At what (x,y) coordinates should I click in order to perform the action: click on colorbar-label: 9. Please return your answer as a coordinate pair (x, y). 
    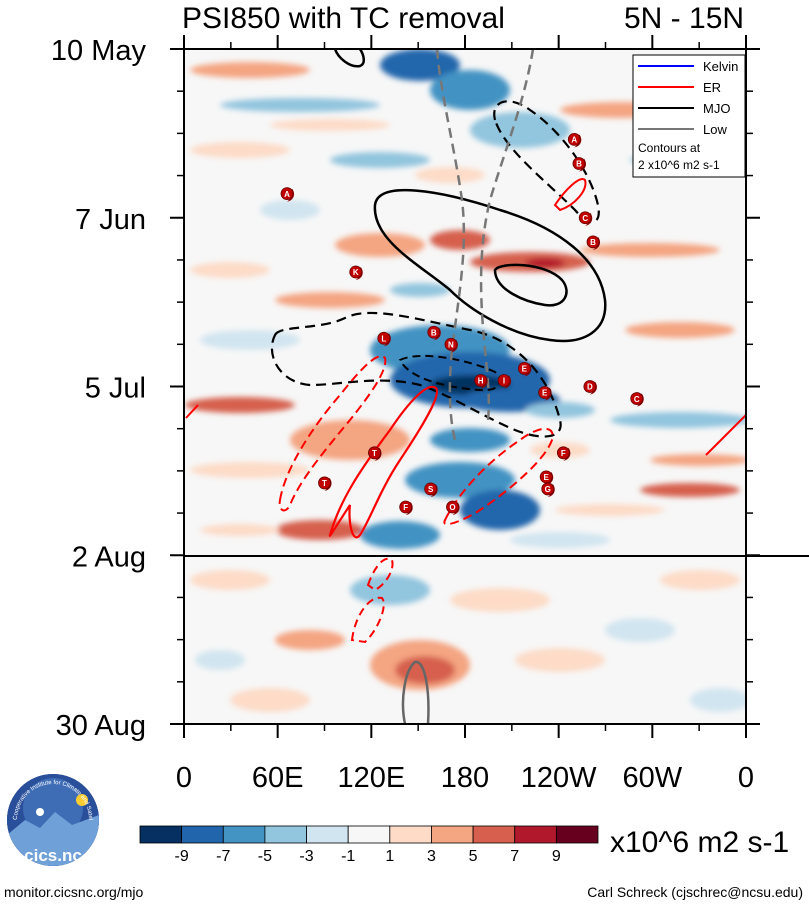
    Looking at the image, I should click on (556, 856).